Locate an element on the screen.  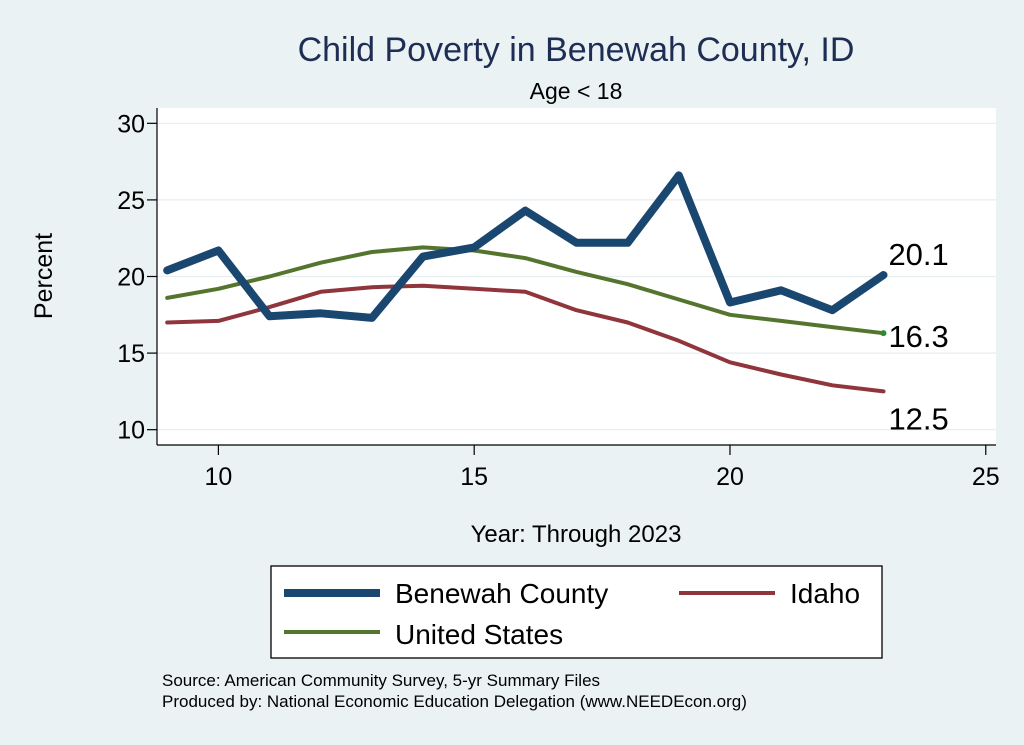
legend-label-united-states: United States is located at coordinates (479, 634).